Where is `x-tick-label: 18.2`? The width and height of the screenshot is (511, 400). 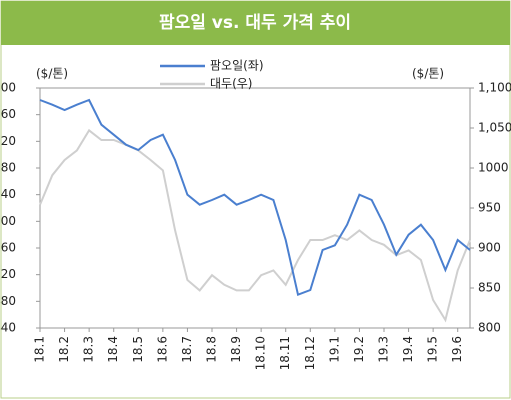
x-tick-label: 18.2 is located at coordinates (64, 349).